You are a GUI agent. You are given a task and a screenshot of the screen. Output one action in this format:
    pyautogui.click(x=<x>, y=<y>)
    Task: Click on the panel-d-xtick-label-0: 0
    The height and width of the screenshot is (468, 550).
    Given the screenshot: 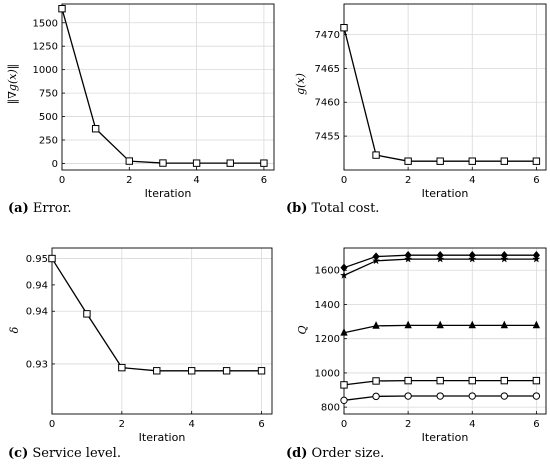 What is the action you would take?
    pyautogui.click(x=344, y=424)
    